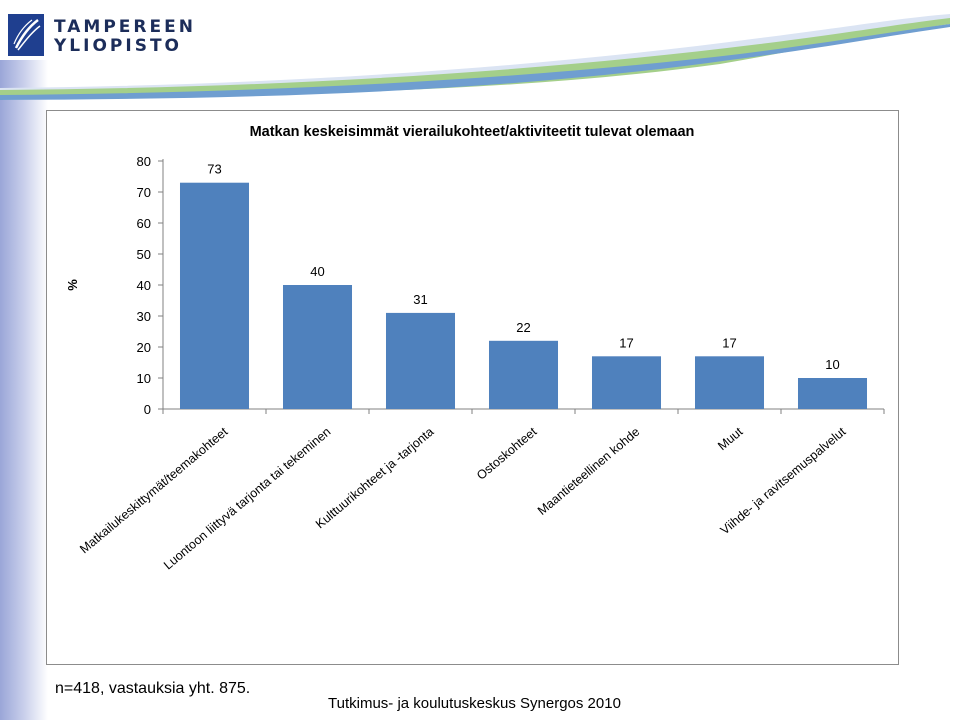  What do you see at coordinates (125, 27) in the screenshot?
I see `logo-text-line1: TAMPEREEN` at bounding box center [125, 27].